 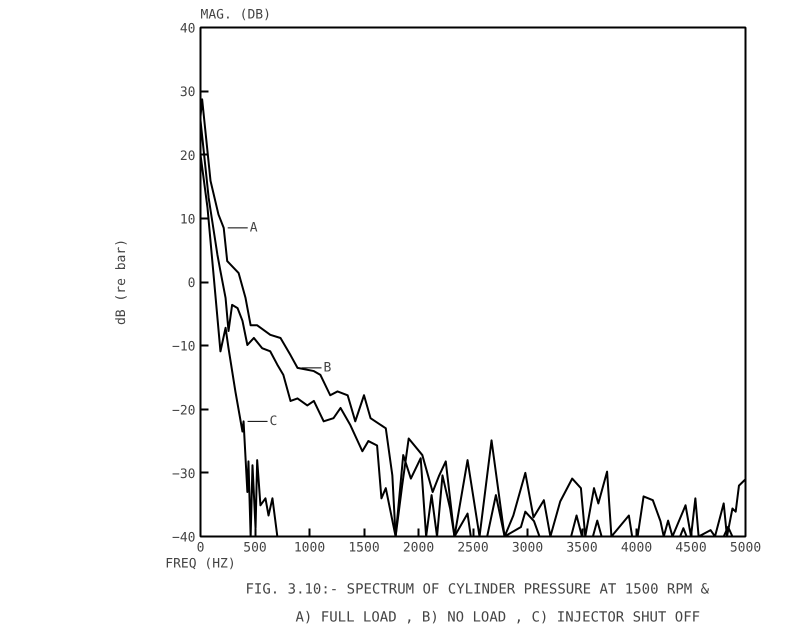 I want to click on y-tick-label: −10, so click(x=184, y=347).